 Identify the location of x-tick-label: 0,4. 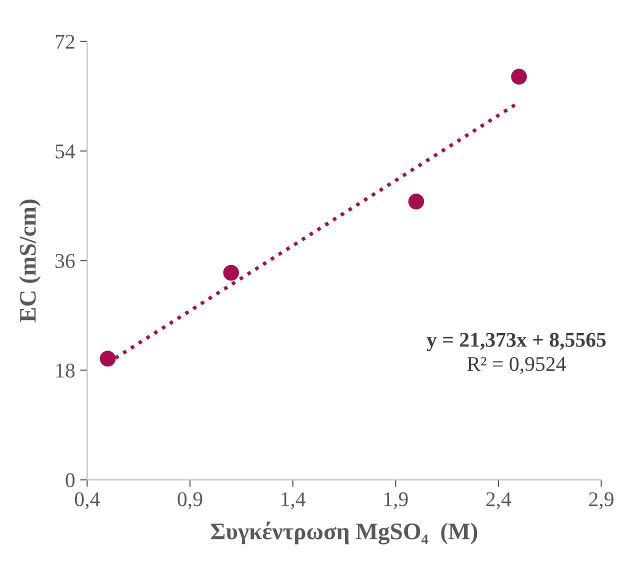
(87, 501).